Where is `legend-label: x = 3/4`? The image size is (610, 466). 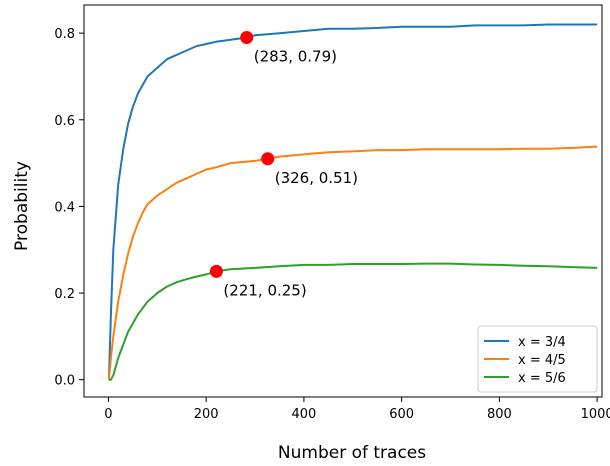
legend-label: x = 3/4 is located at coordinates (542, 342).